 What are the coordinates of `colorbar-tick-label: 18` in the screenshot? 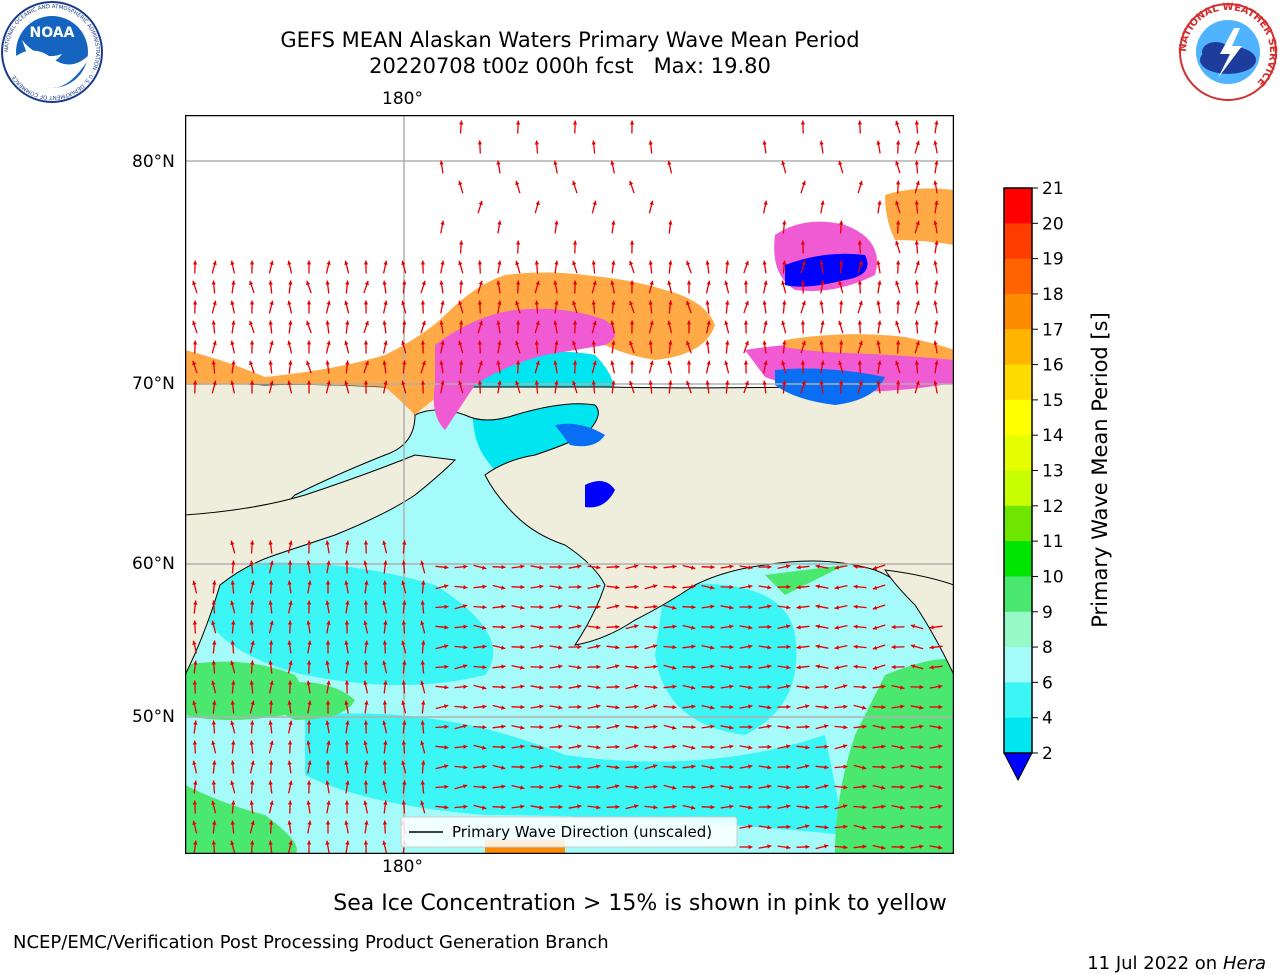 It's located at (1053, 295).